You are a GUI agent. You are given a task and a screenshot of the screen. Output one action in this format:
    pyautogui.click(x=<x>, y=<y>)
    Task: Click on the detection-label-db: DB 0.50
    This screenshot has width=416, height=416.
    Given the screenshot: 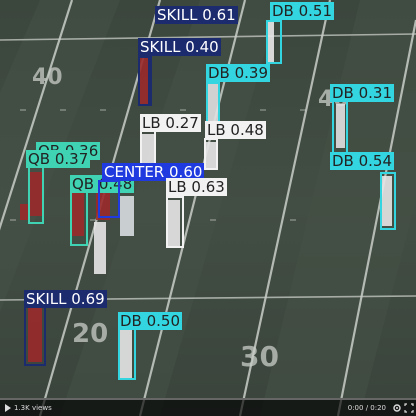 What is the action you would take?
    pyautogui.click(x=150, y=321)
    